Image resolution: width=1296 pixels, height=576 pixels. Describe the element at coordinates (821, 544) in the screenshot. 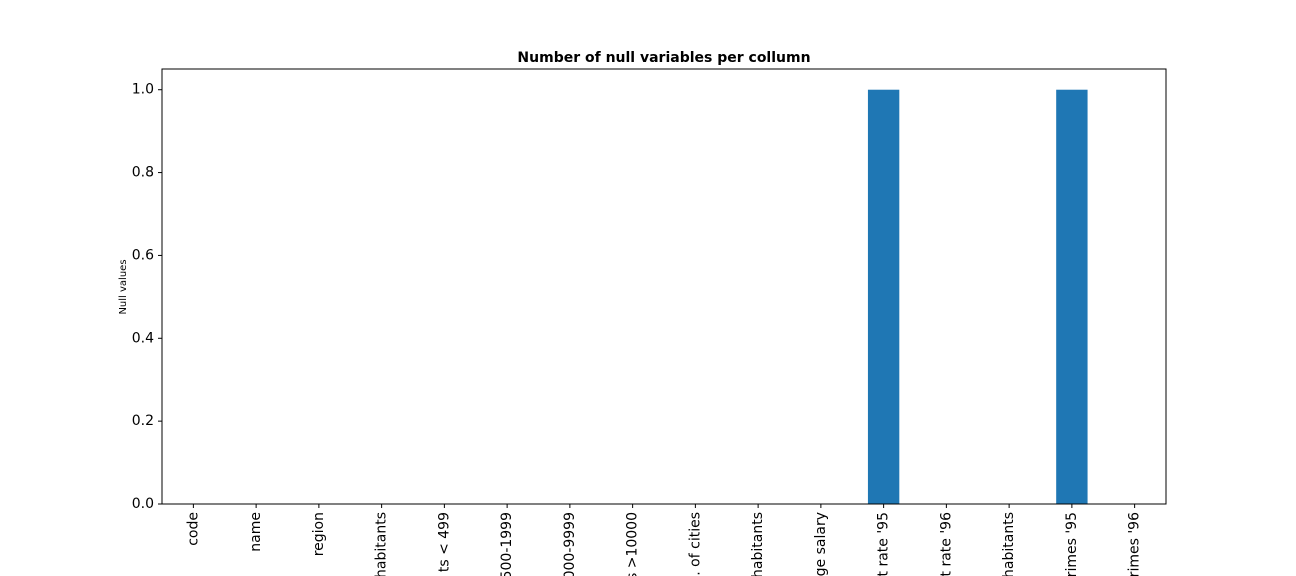

I see `x-tick-label: ge salary` at that location.